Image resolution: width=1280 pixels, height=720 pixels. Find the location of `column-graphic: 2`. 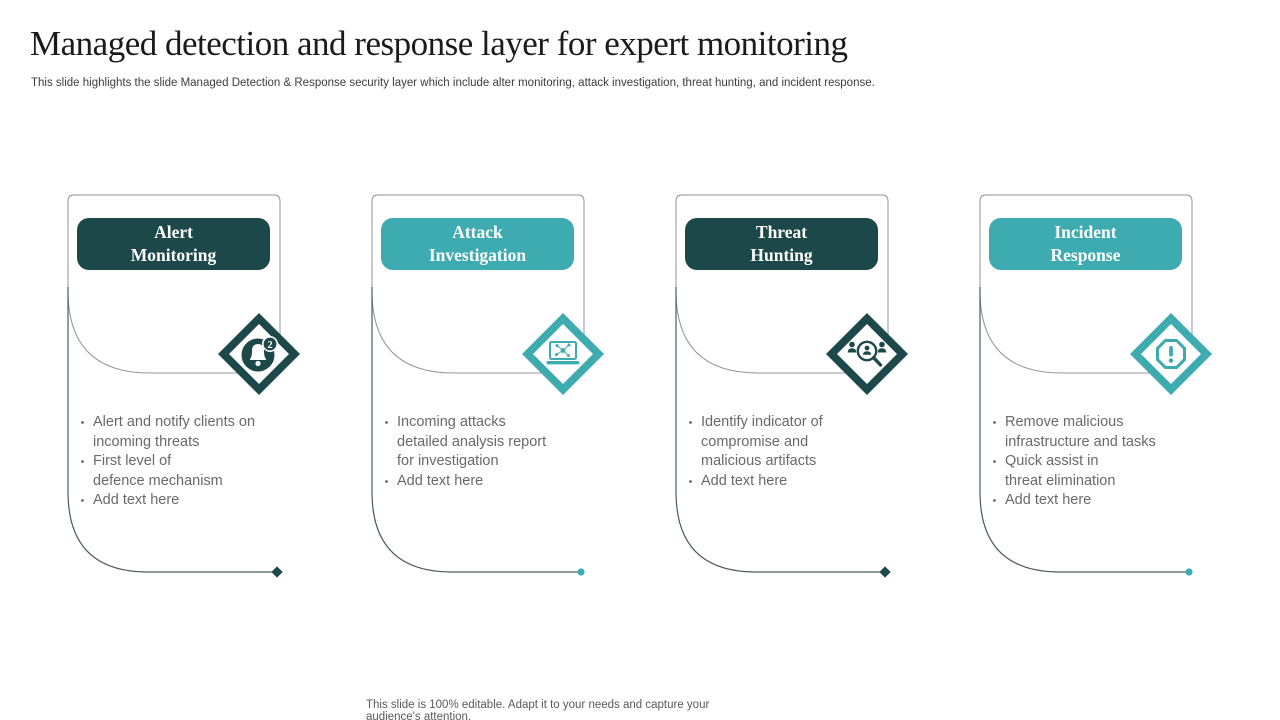

column-graphic: 2 is located at coordinates (183, 386).